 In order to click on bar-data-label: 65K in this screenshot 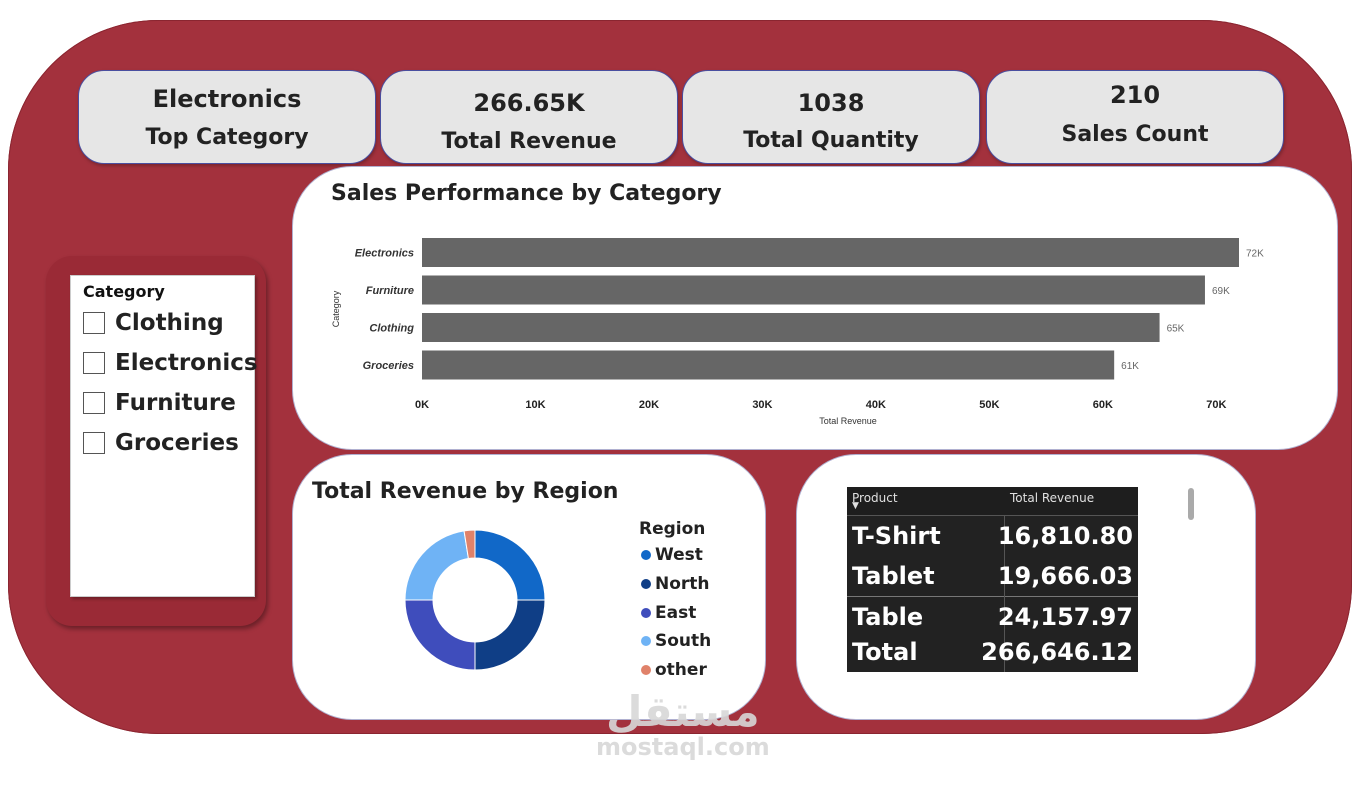, I will do `click(1176, 329)`.